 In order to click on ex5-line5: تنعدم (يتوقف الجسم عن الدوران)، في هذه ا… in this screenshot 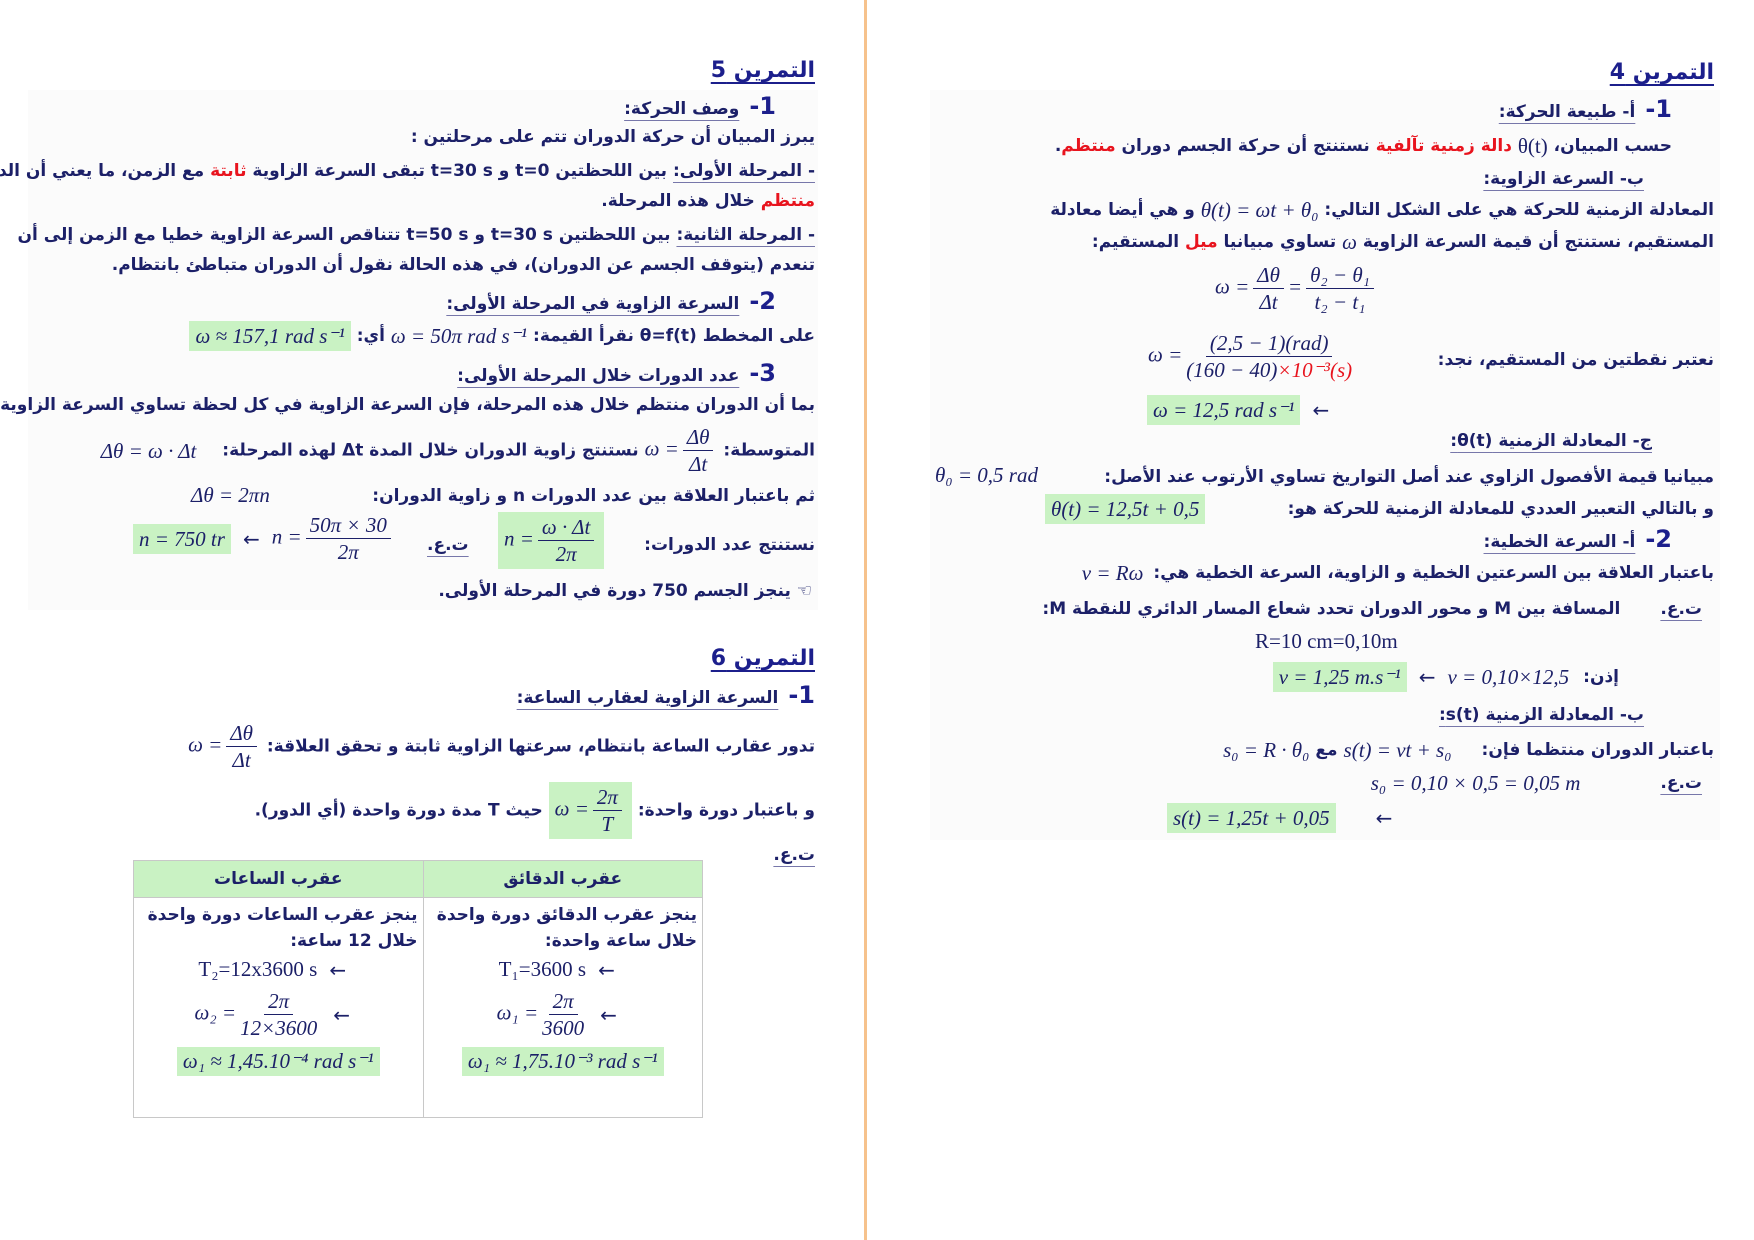, I will do `click(463, 265)`.